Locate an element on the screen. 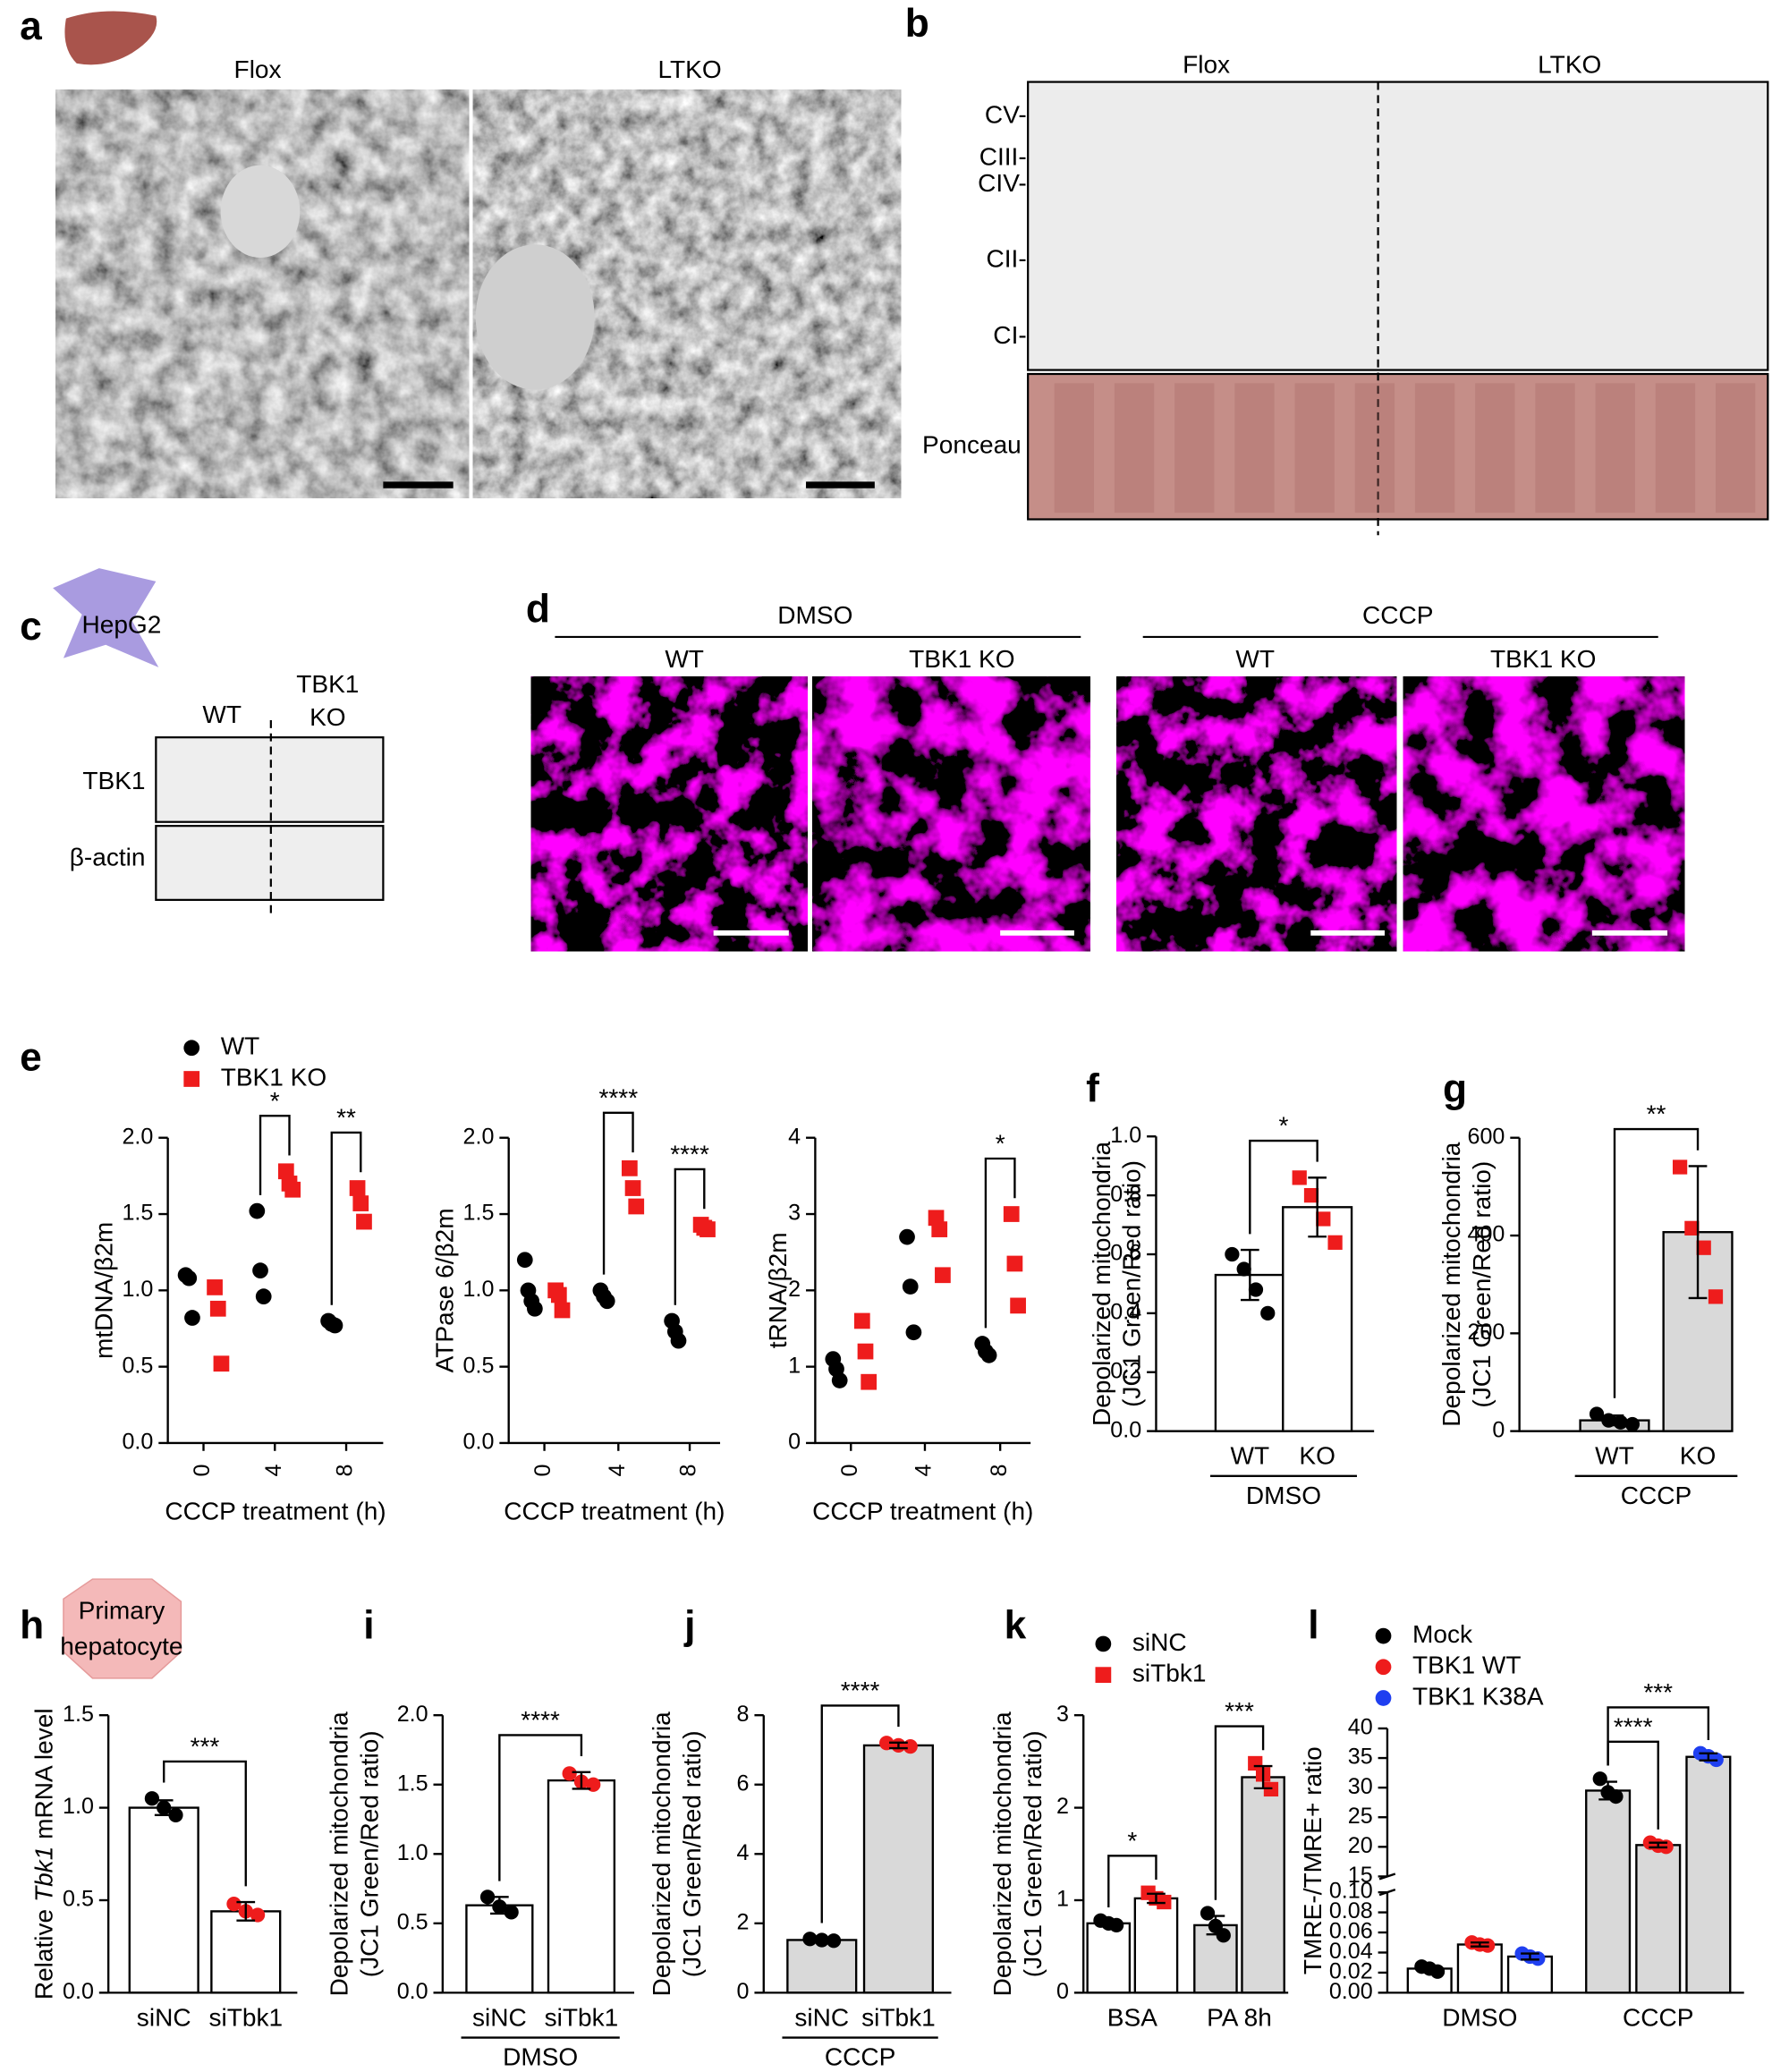 Image resolution: width=1789 pixels, height=2072 pixels. condition-label: TBK1 KO is located at coordinates (1543, 659).